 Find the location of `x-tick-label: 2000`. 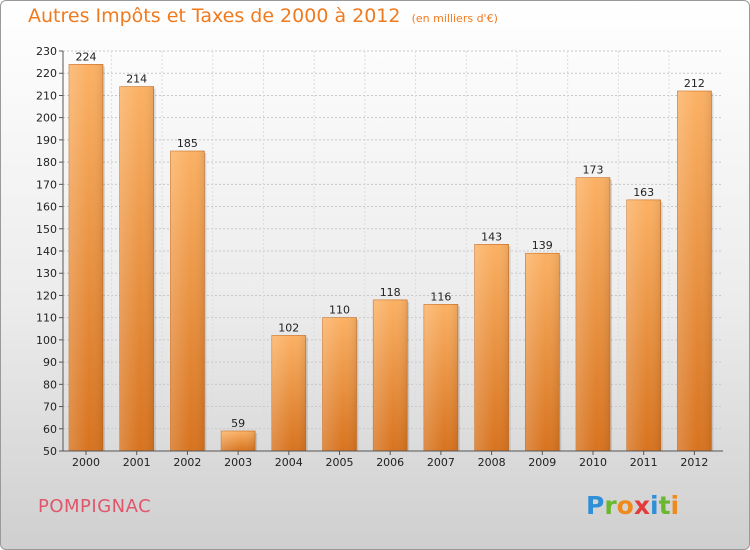

x-tick-label: 2000 is located at coordinates (86, 462).